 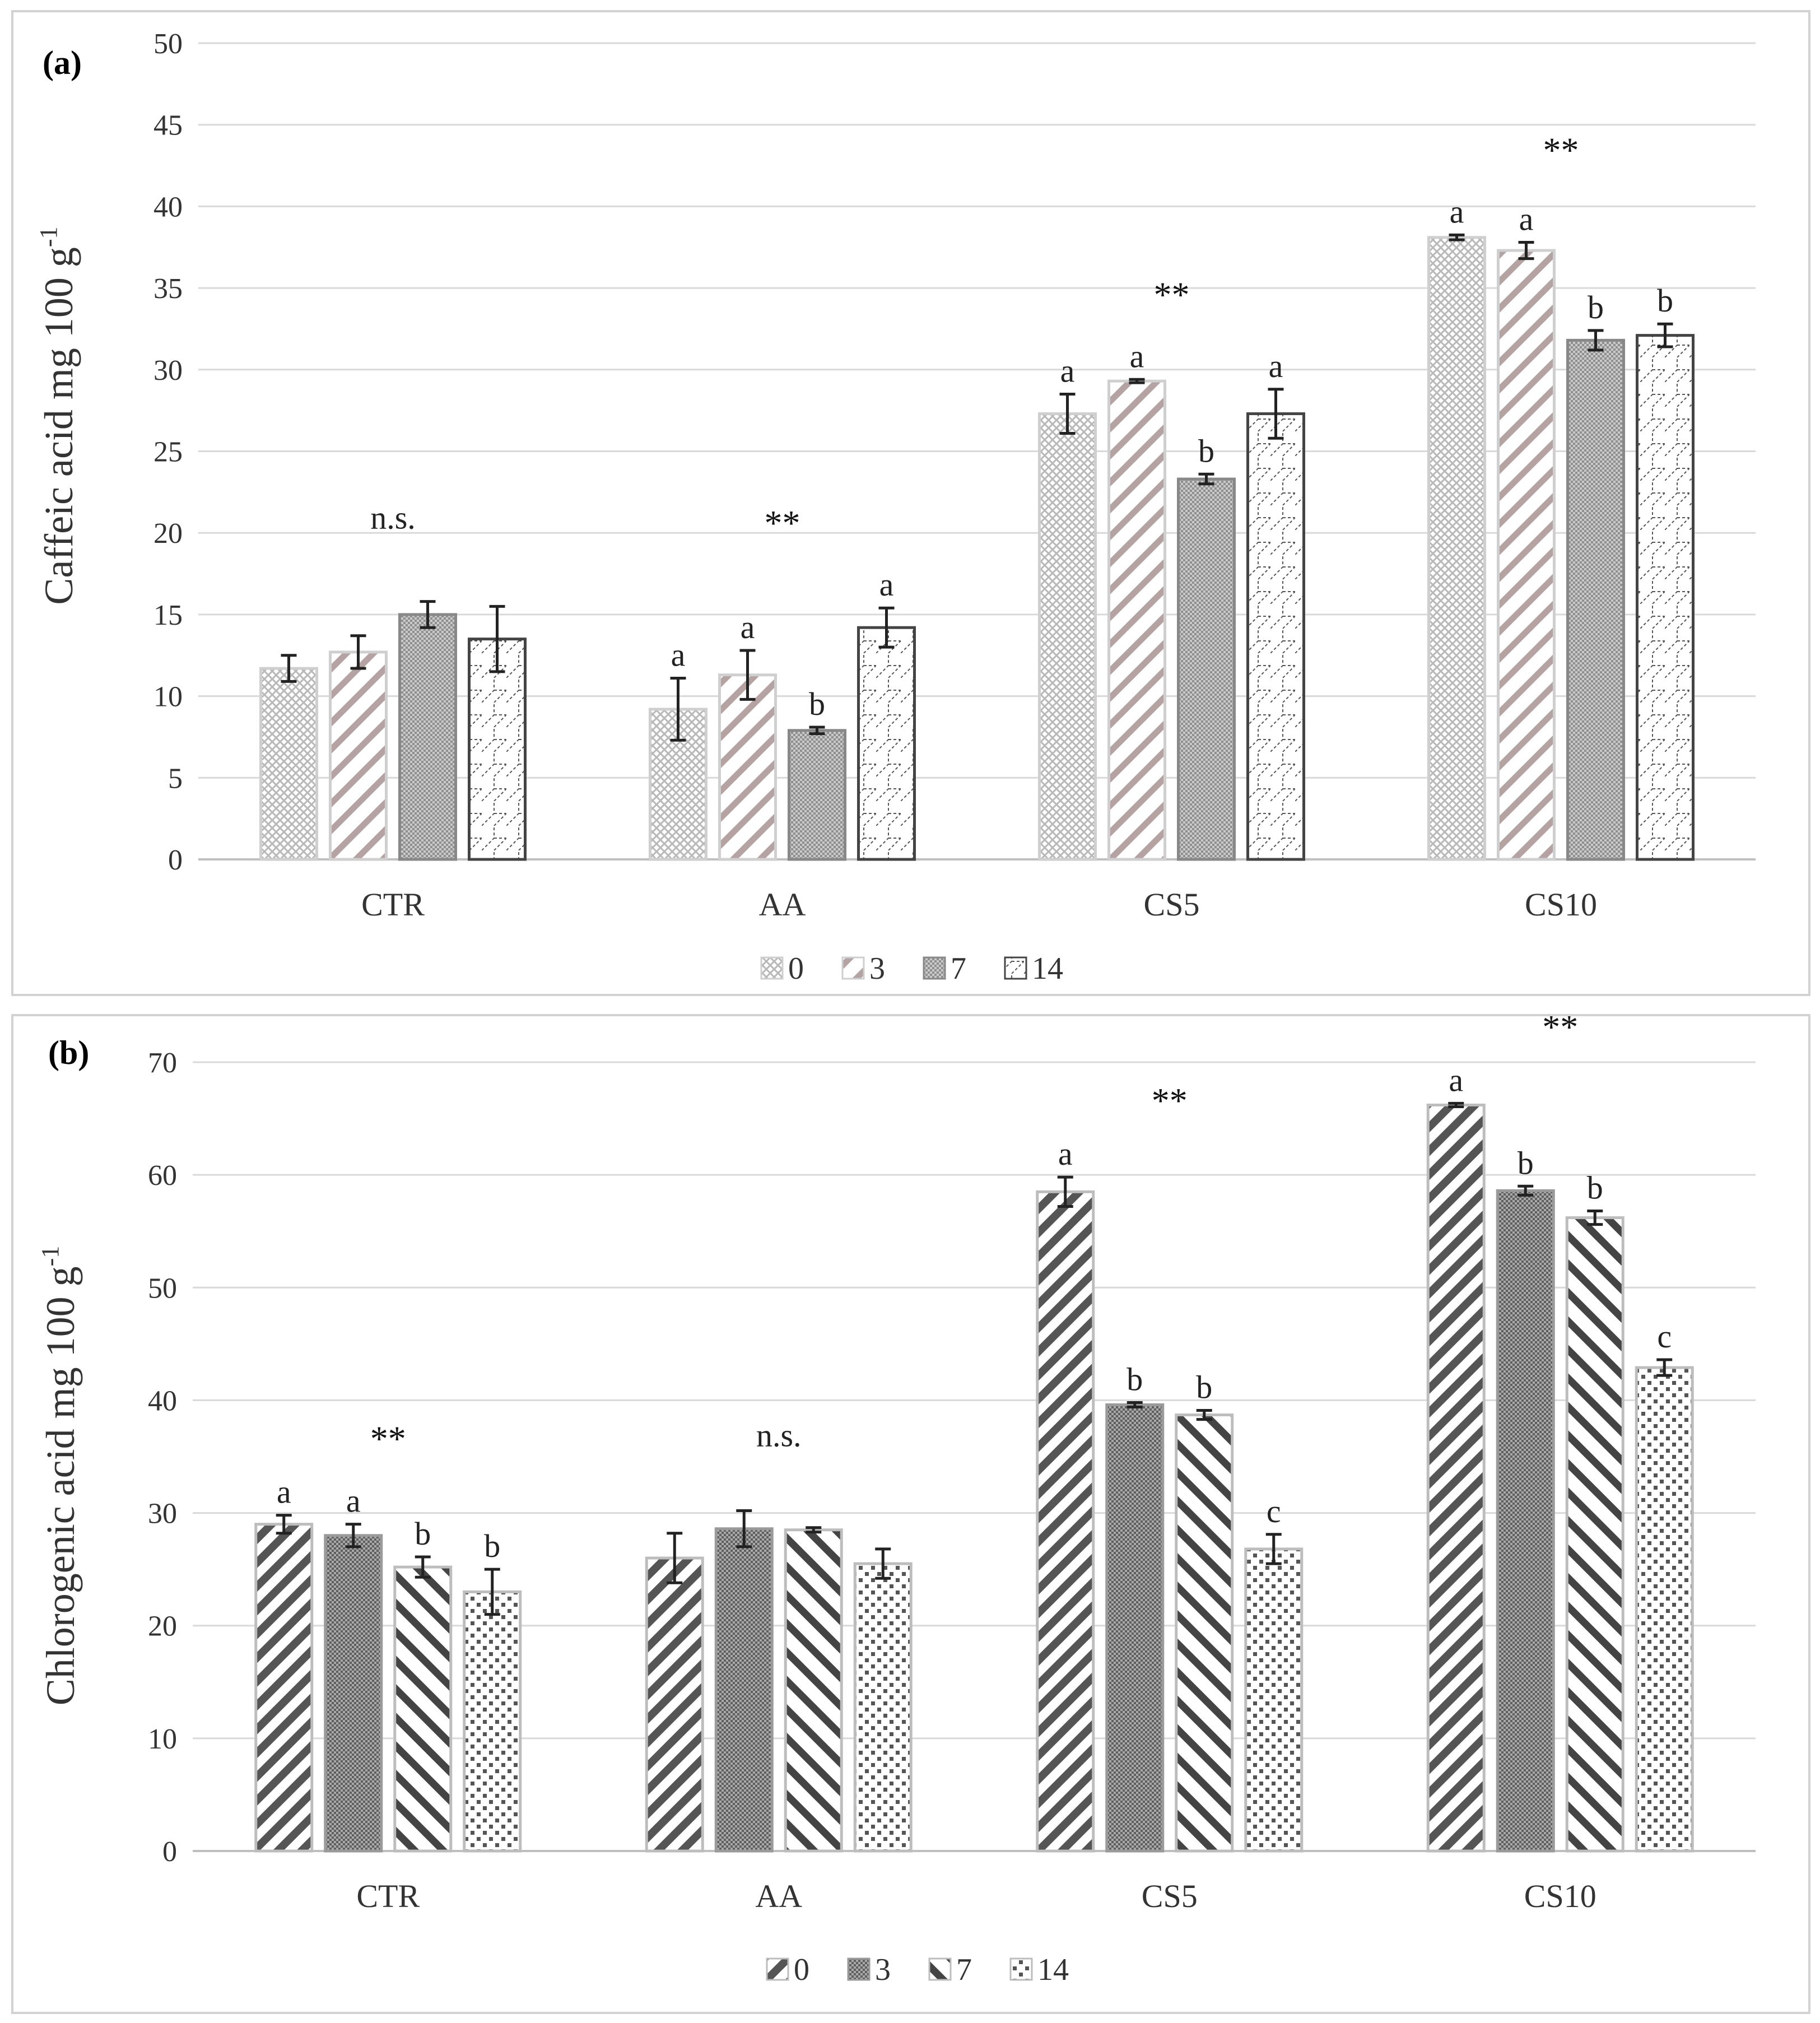 What do you see at coordinates (58, 415) in the screenshot?
I see `y-axis-label-a: Caffeic acid mg 100 g-1` at bounding box center [58, 415].